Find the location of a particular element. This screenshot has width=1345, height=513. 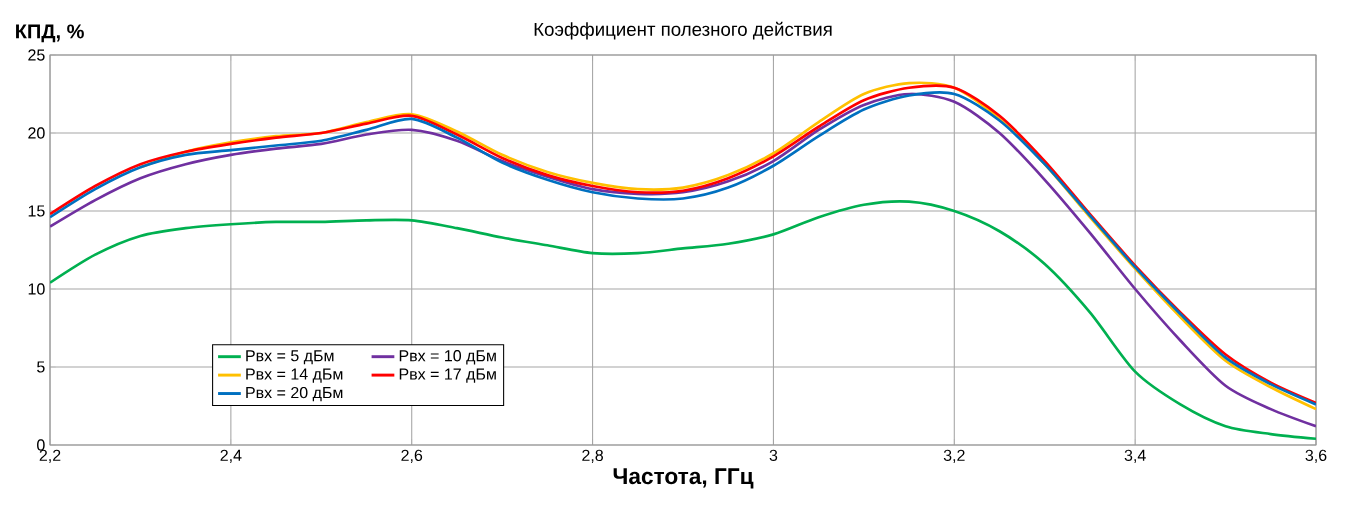

x-axis-title: Частота, ГГц is located at coordinates (683, 478).